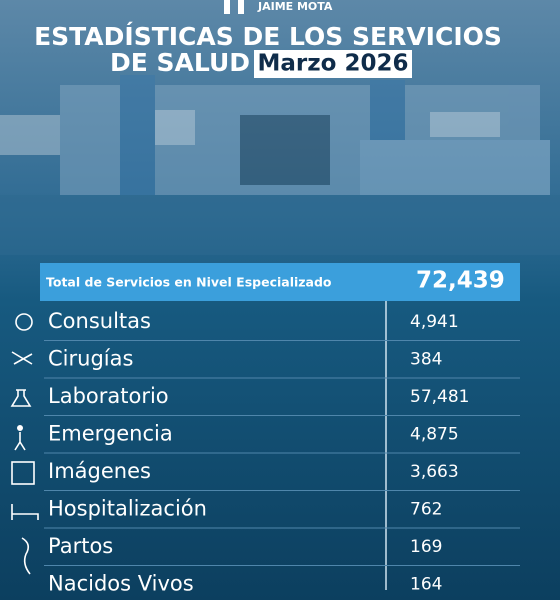 This screenshot has width=560, height=600. I want to click on icon-hospitalizacion, so click(25, 512).